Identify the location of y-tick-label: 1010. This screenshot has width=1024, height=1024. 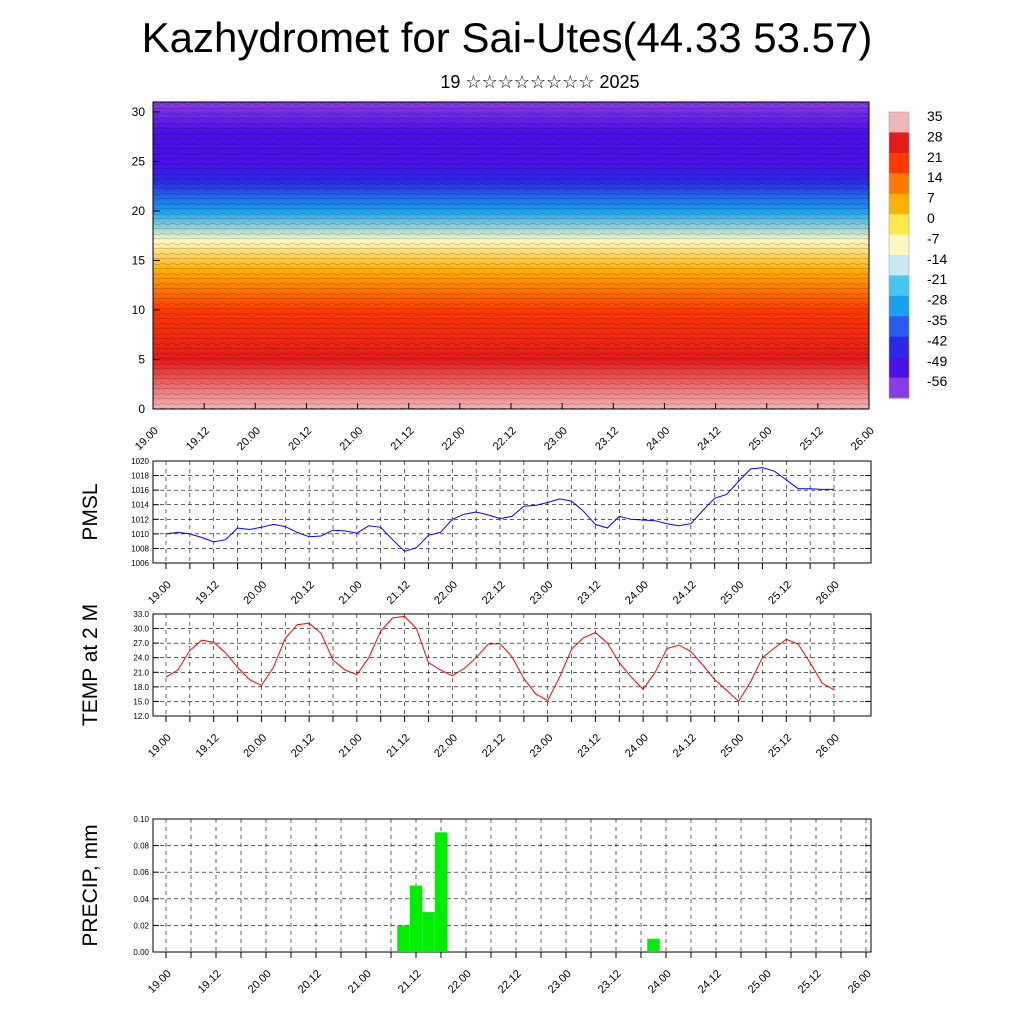
(140, 534).